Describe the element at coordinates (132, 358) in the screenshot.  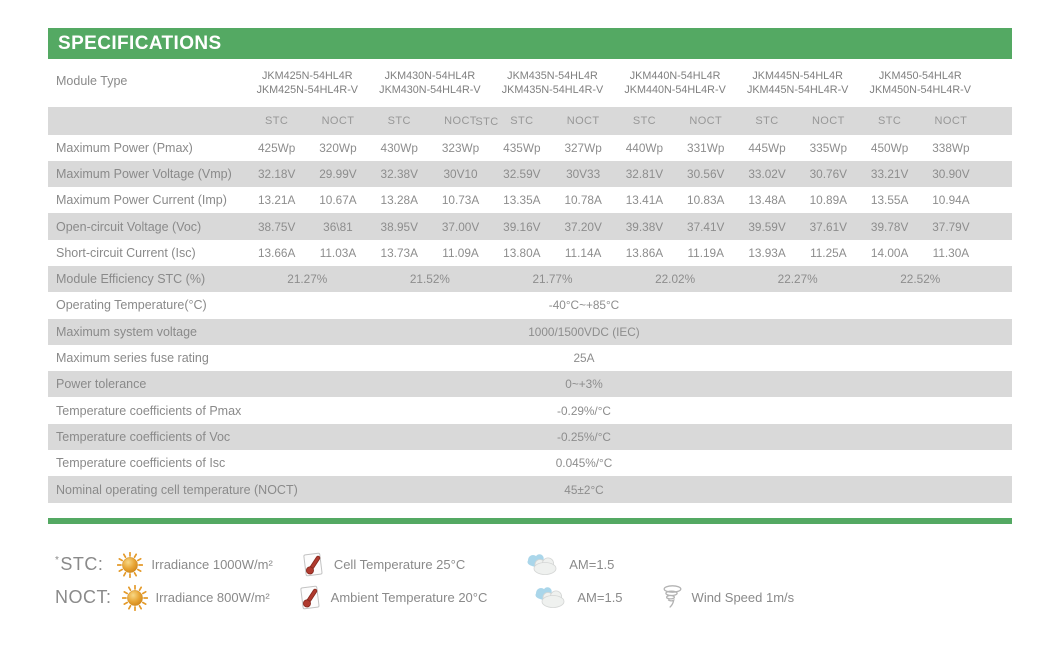
I see `row-label: Maximum series fuse rating` at that location.